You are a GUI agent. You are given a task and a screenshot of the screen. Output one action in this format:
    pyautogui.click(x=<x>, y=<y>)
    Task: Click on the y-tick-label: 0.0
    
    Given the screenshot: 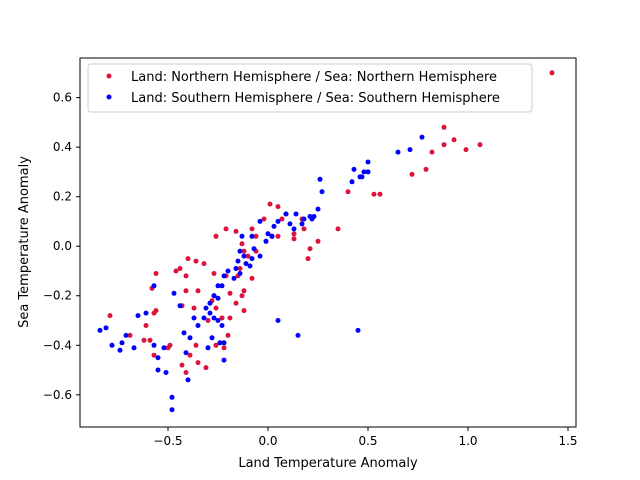 What is the action you would take?
    pyautogui.click(x=62, y=246)
    